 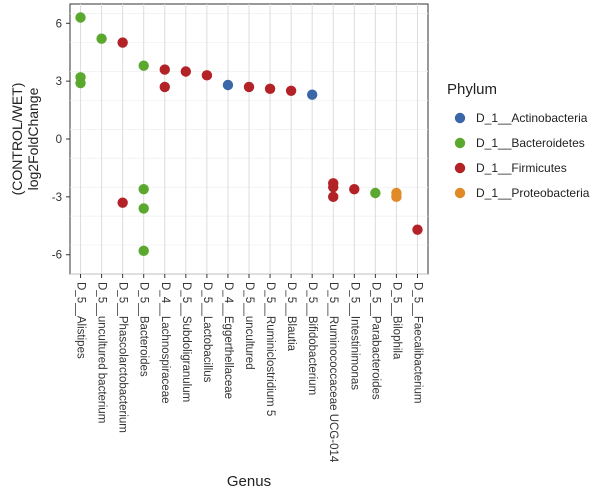 What do you see at coordinates (228, 340) in the screenshot?
I see `x-tick-label-d-4-eggerthellaceae: D_4__Eggerthellaceae` at bounding box center [228, 340].